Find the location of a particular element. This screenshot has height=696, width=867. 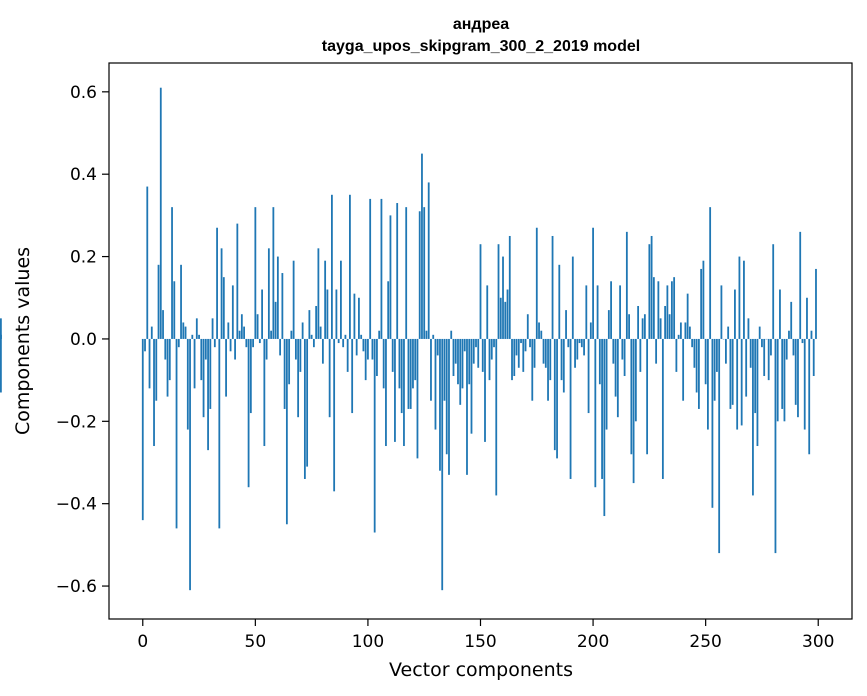

x-axis-label: Vector components is located at coordinates (481, 670).